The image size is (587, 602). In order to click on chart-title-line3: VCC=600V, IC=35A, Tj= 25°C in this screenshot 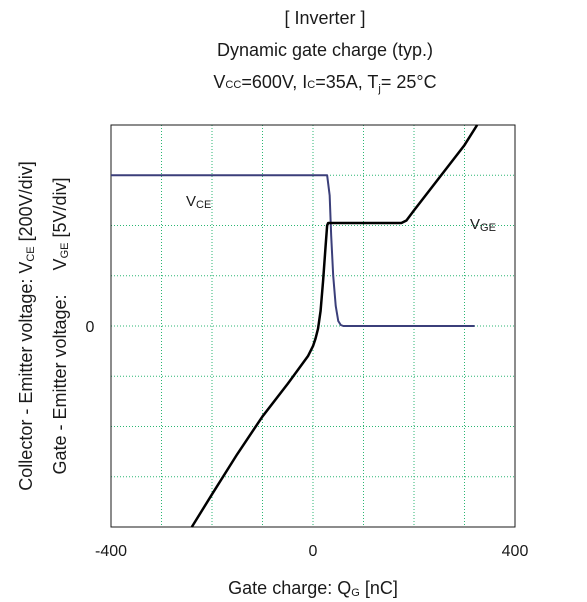, I will do `click(324, 83)`.